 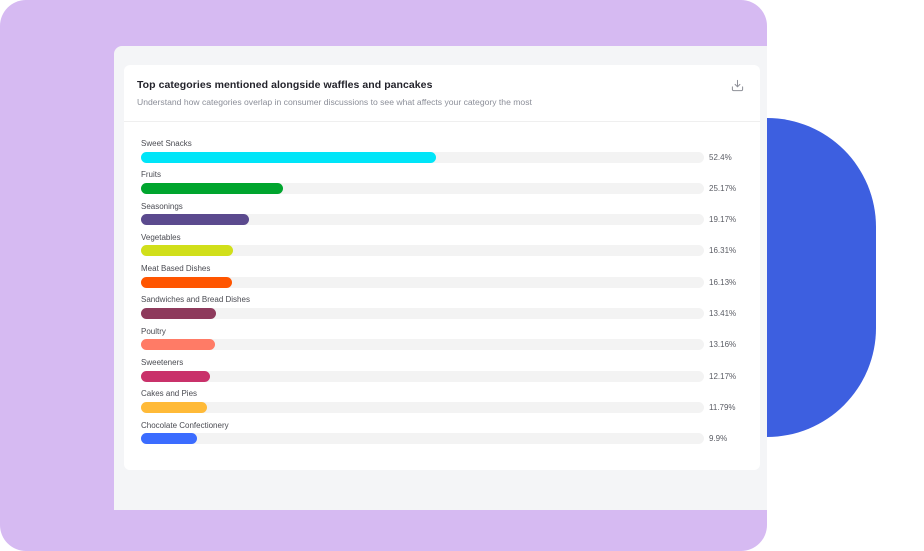 I want to click on decorative-half-circle, so click(x=821, y=277).